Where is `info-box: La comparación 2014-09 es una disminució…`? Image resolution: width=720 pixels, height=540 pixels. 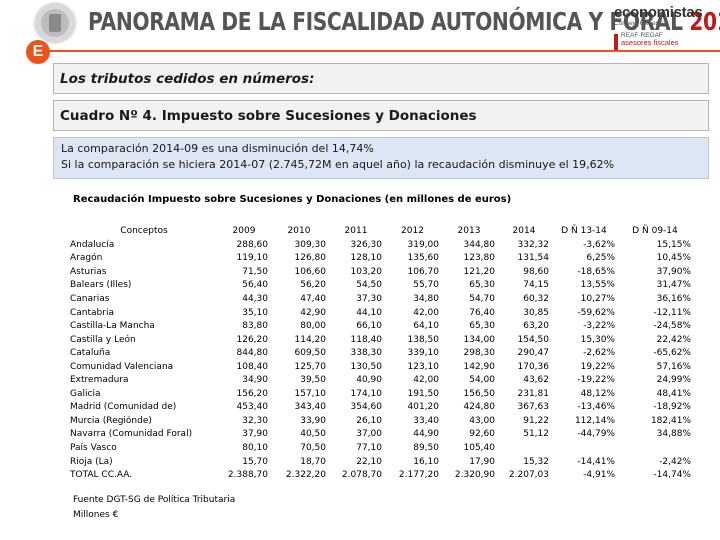 info-box: La comparación 2014-09 es una disminució… is located at coordinates (381, 158).